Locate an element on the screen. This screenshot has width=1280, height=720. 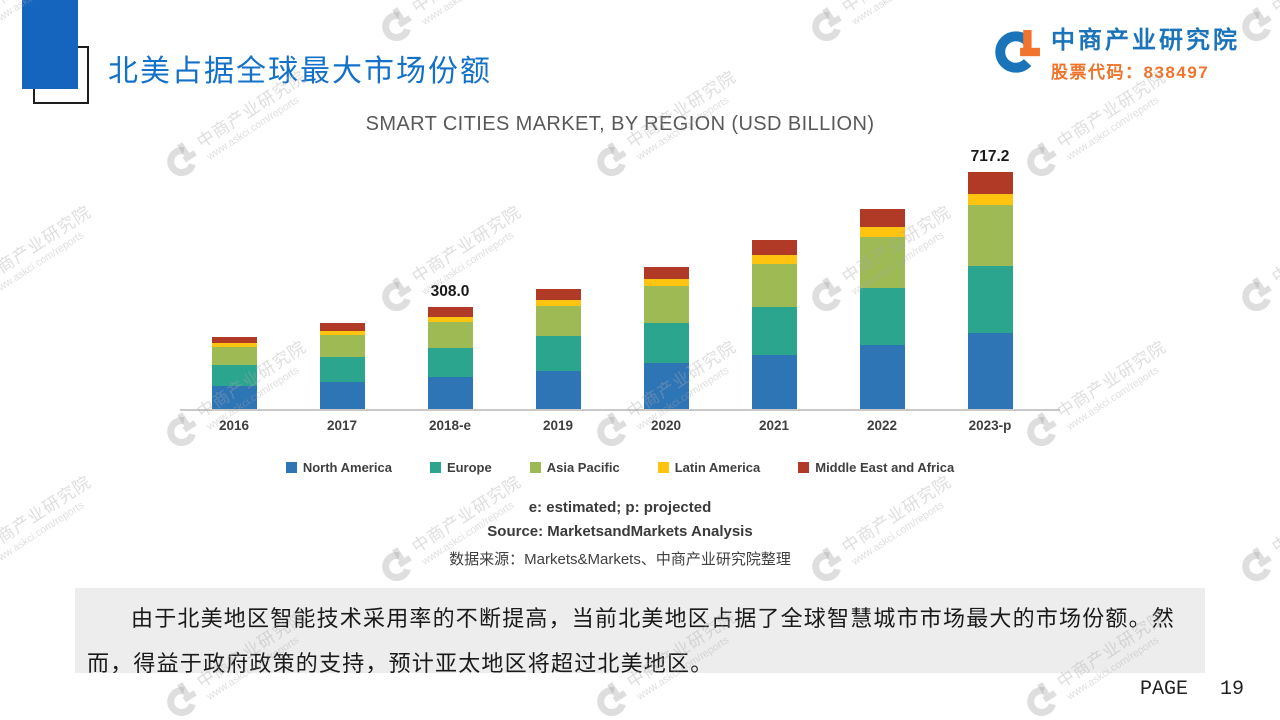
legend-item: Asia Pacific is located at coordinates (574, 467).